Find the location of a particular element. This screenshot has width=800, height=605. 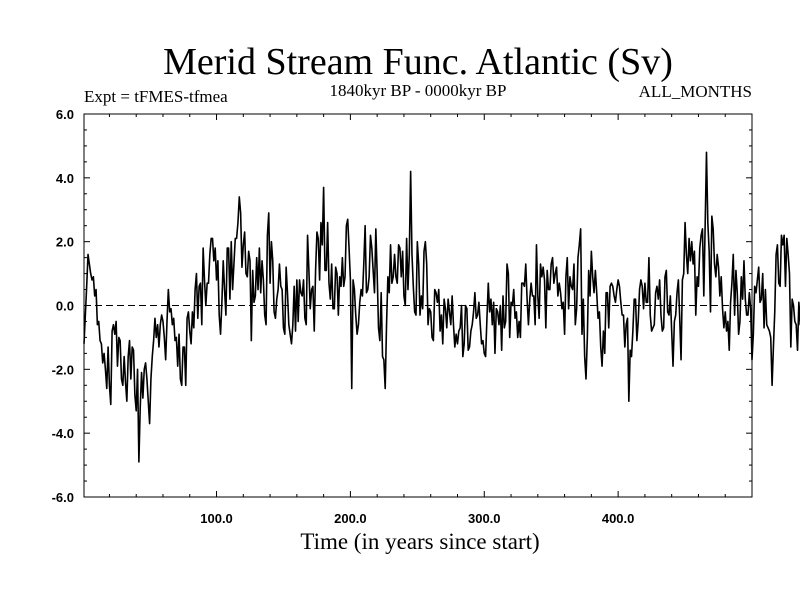

chart-title: Merid Stream Func. Atlantic (Sv) is located at coordinates (418, 62).